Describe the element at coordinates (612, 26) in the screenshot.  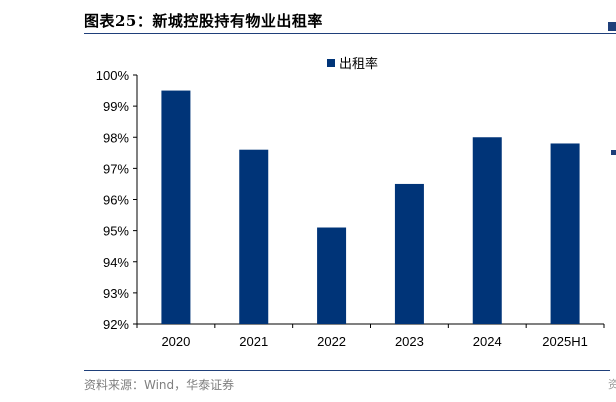
I see `edge-mark-top` at that location.